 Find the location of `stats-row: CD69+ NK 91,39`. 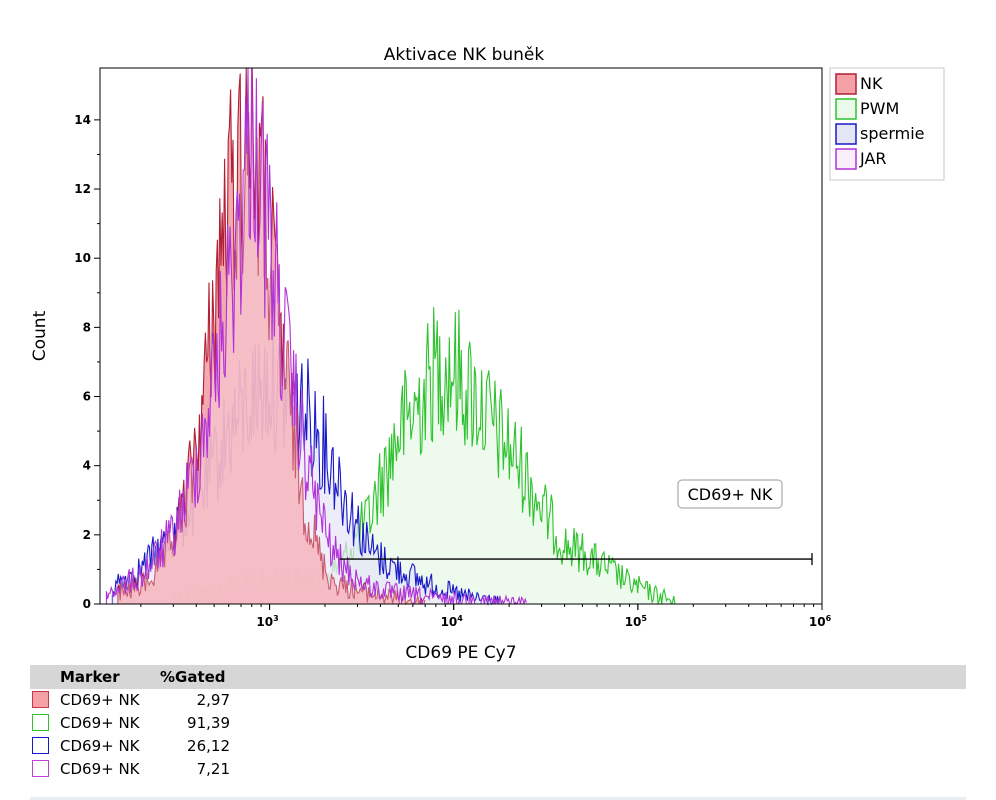

stats-row: CD69+ NK 91,39 is located at coordinates (498, 723).